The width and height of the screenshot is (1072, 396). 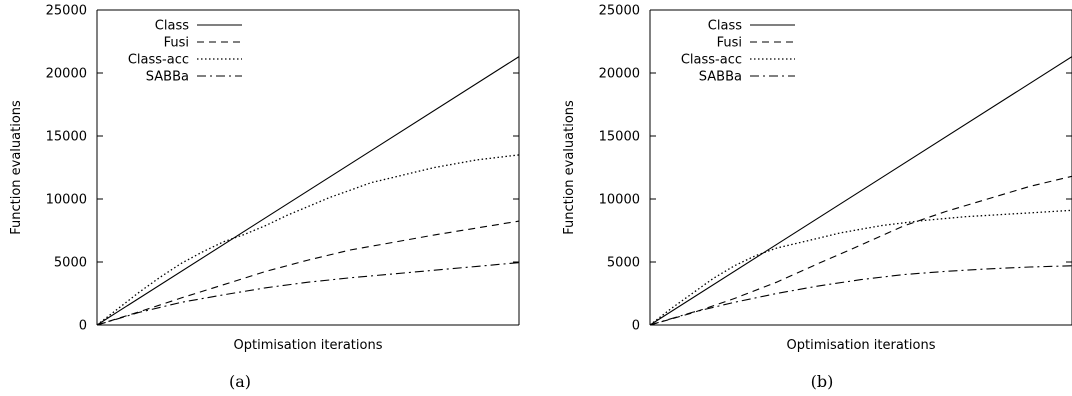 I want to click on series-line-class-acc, so click(x=860, y=267).